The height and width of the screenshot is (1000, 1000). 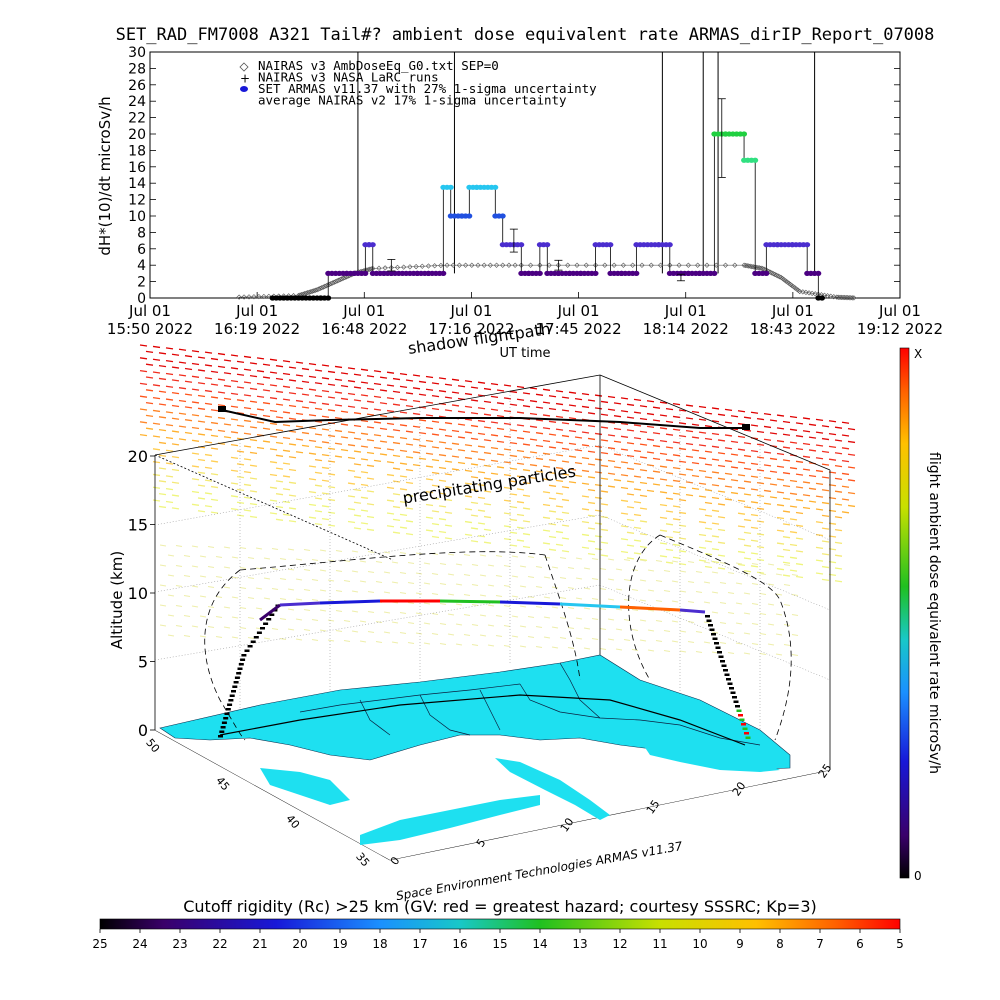 What do you see at coordinates (715, 562) in the screenshot?
I see `grid-line` at bounding box center [715, 562].